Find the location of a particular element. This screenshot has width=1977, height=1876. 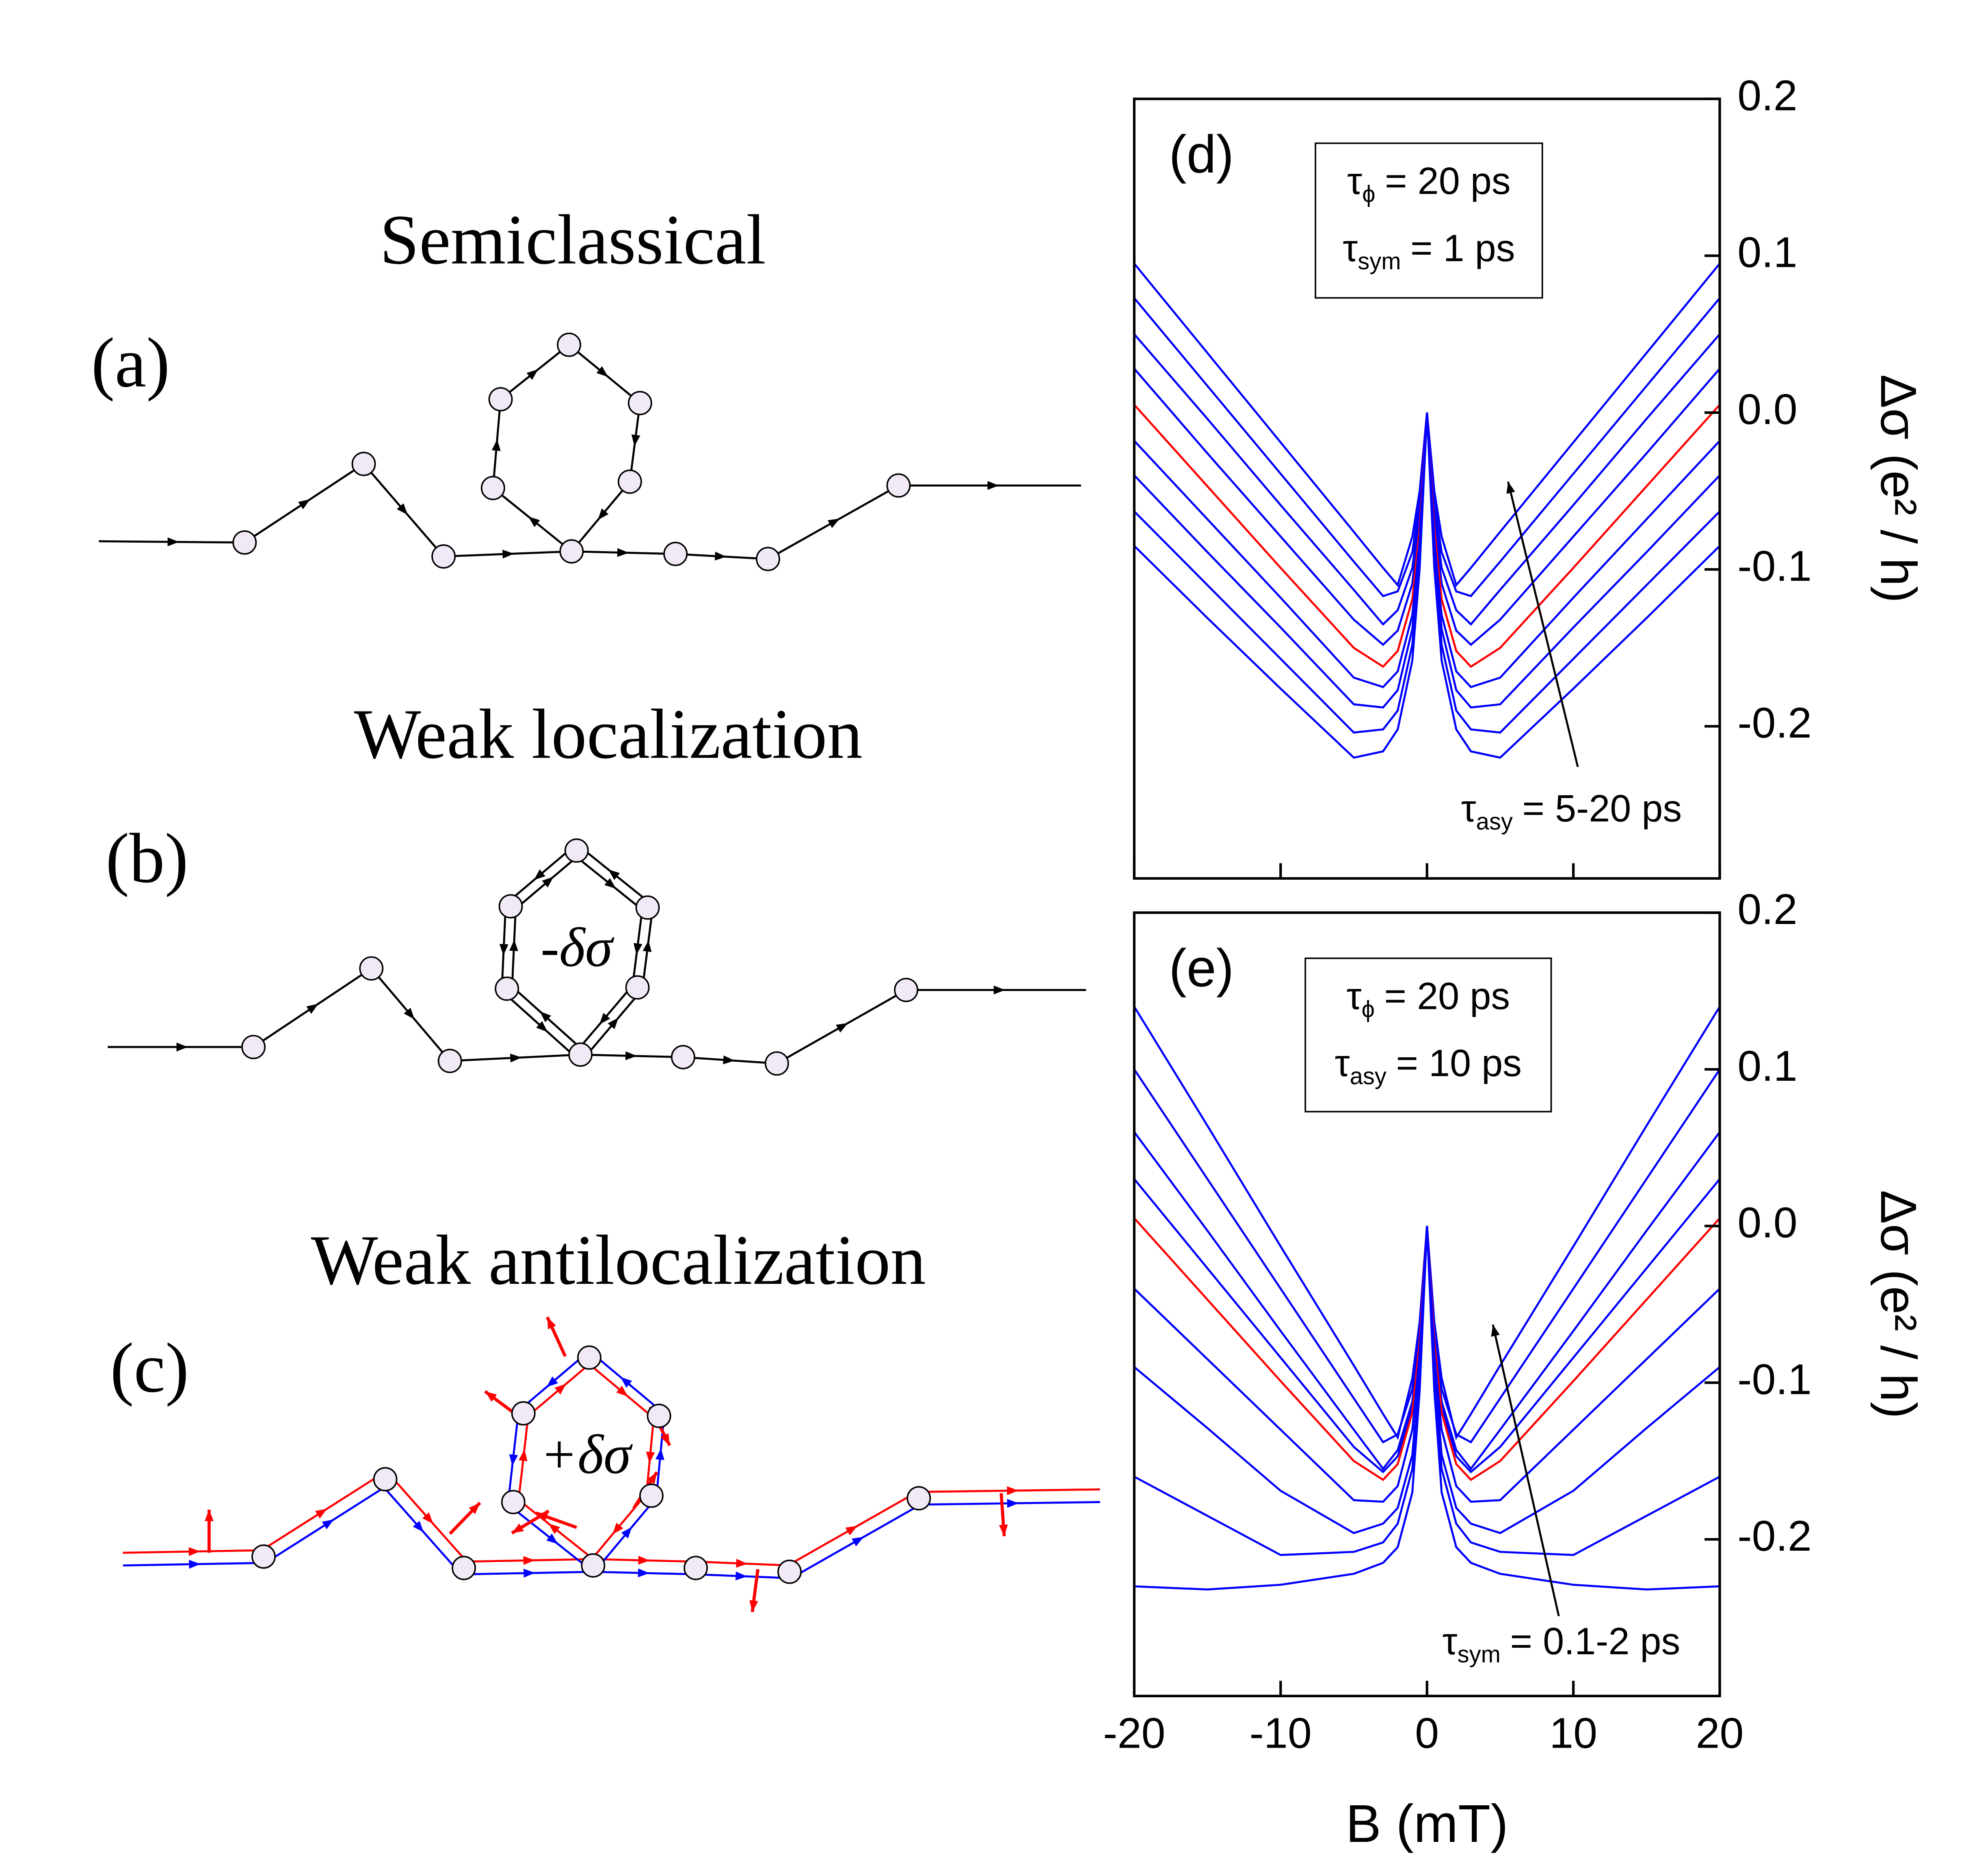

panel-label: (b) is located at coordinates (147, 858).